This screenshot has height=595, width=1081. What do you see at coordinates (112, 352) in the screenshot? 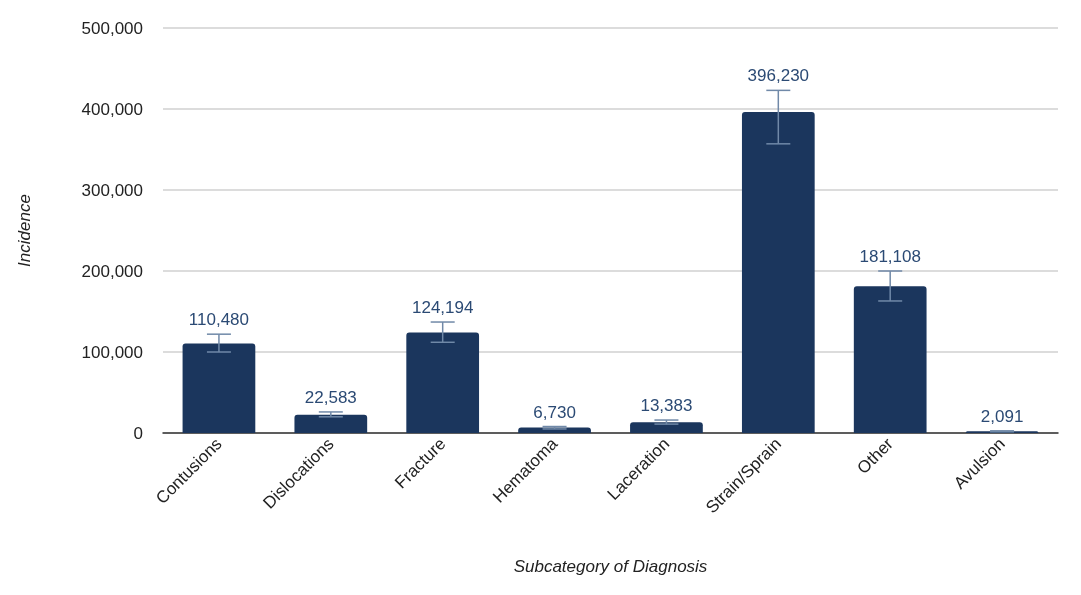
I see `y-tick-label: 100,000` at bounding box center [112, 352].